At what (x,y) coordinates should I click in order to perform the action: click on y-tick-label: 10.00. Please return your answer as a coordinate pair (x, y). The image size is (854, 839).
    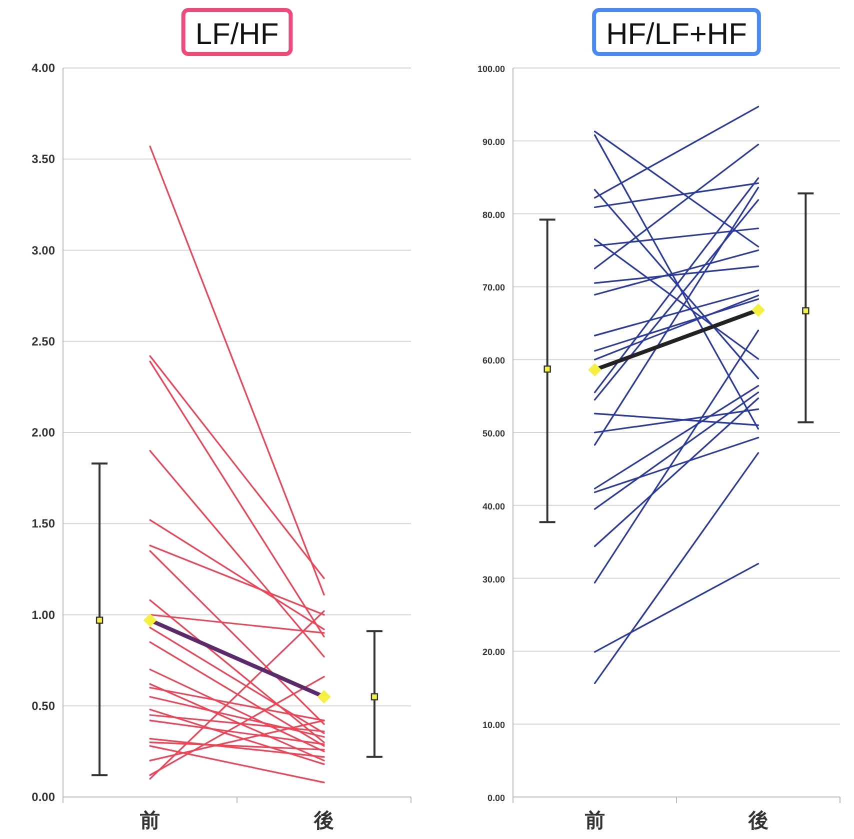
    Looking at the image, I should click on (493, 725).